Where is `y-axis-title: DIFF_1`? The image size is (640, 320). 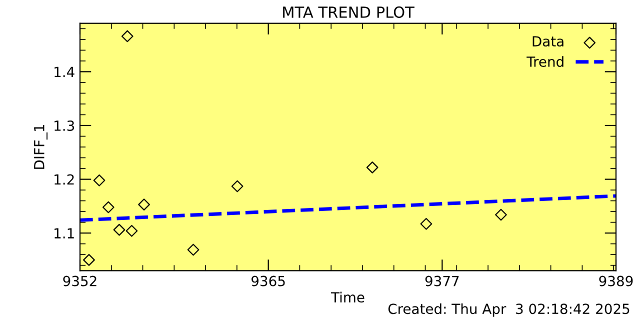 y-axis-title: DIFF_1 is located at coordinates (41, 147).